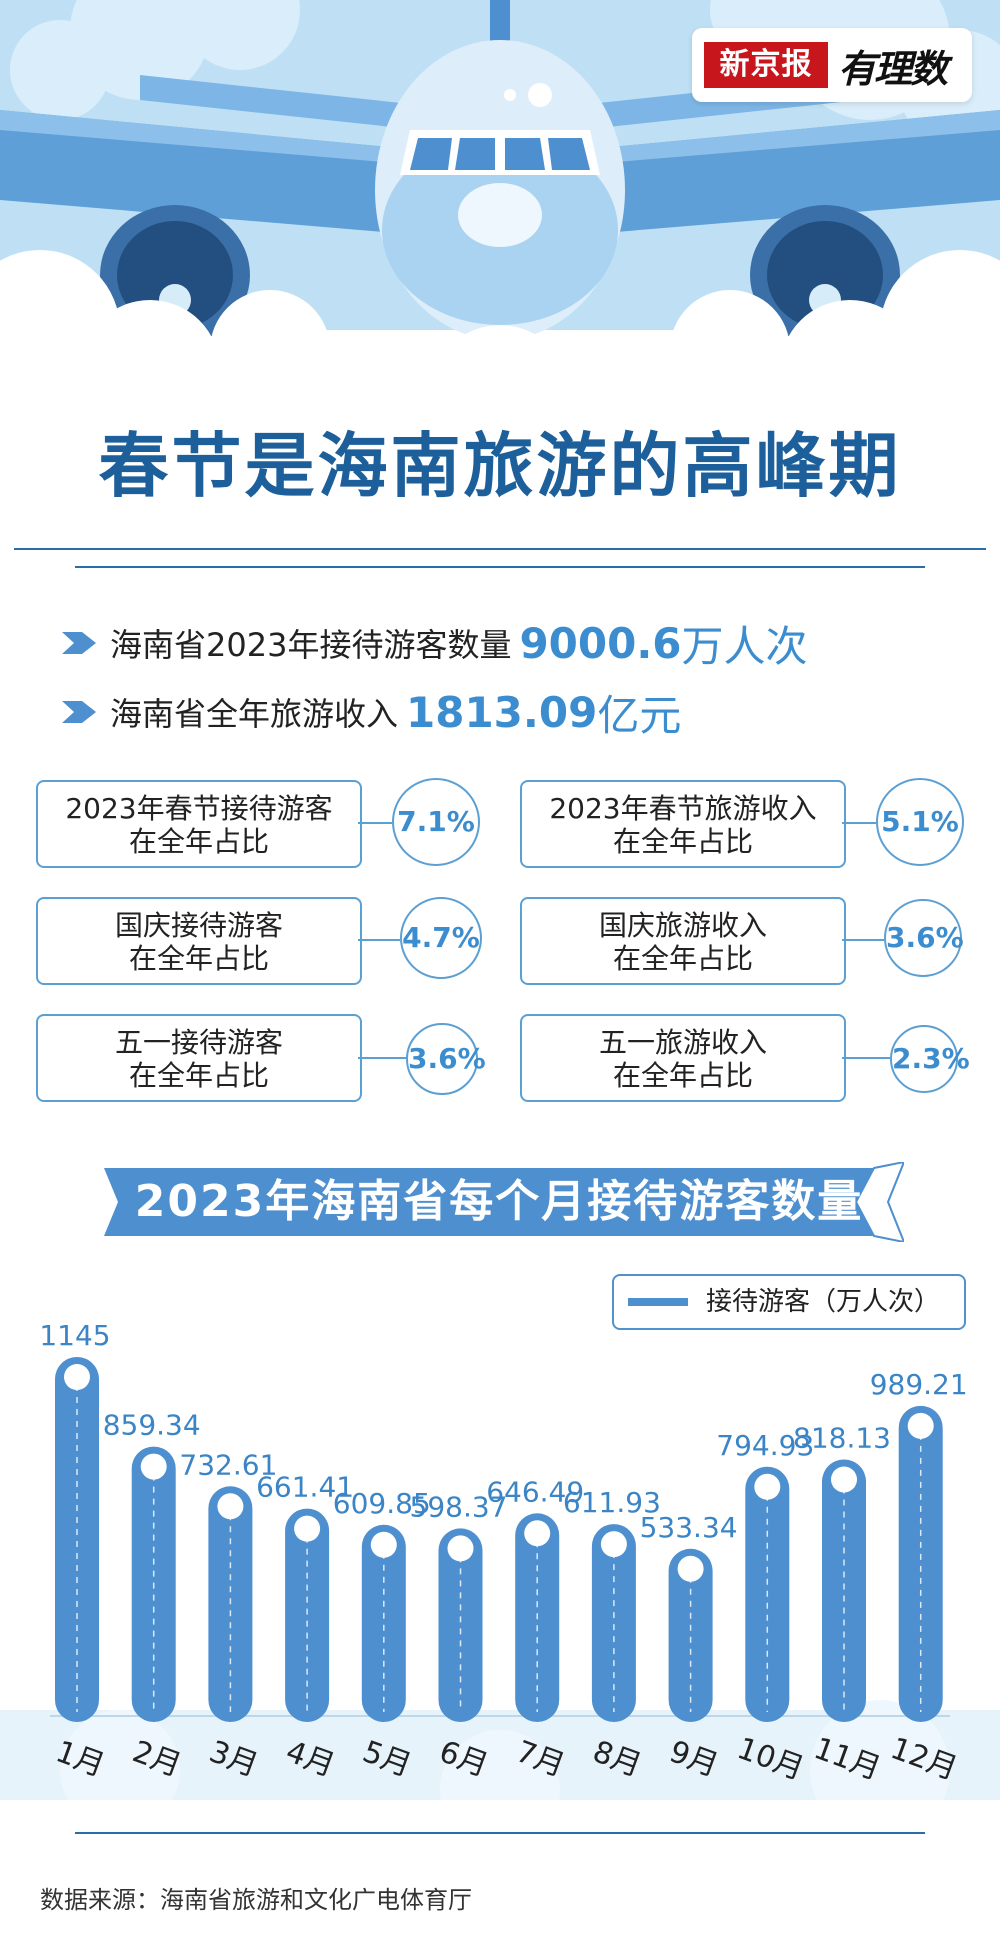  What do you see at coordinates (832, 65) in the screenshot?
I see `brand-logo: 新京报 有理数` at bounding box center [832, 65].